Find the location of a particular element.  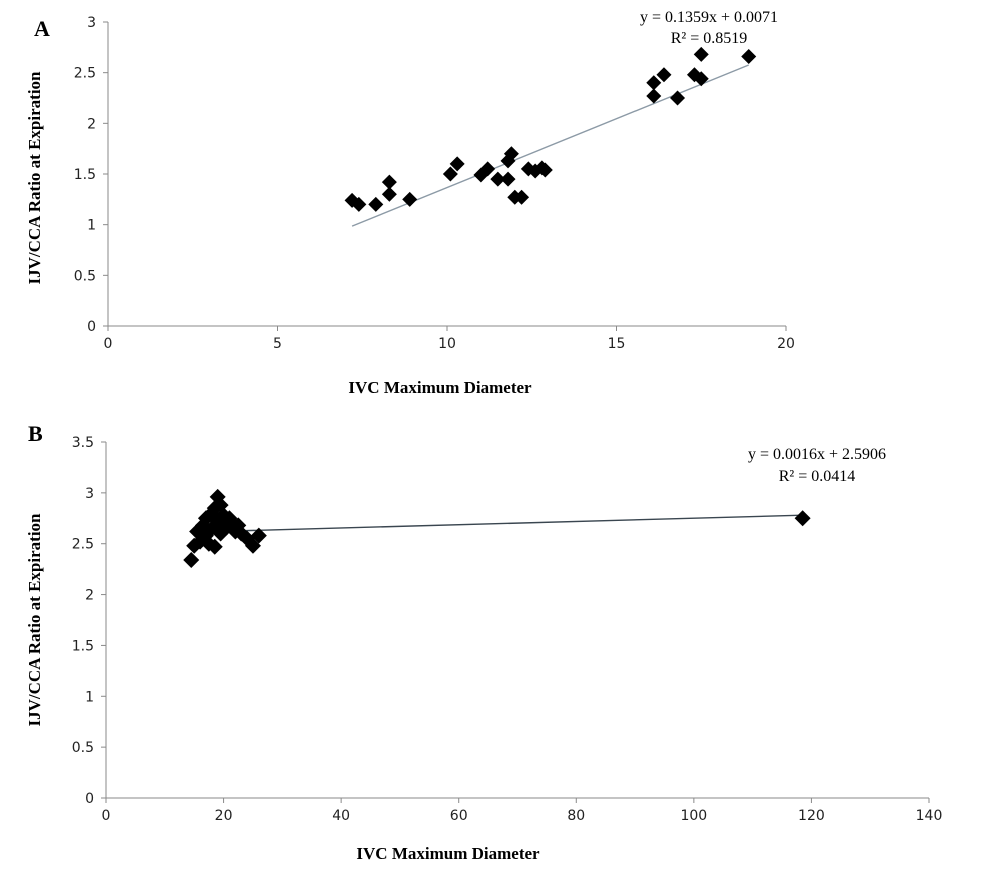

panel-b-y-tick-label: 0 is located at coordinates (89, 799).